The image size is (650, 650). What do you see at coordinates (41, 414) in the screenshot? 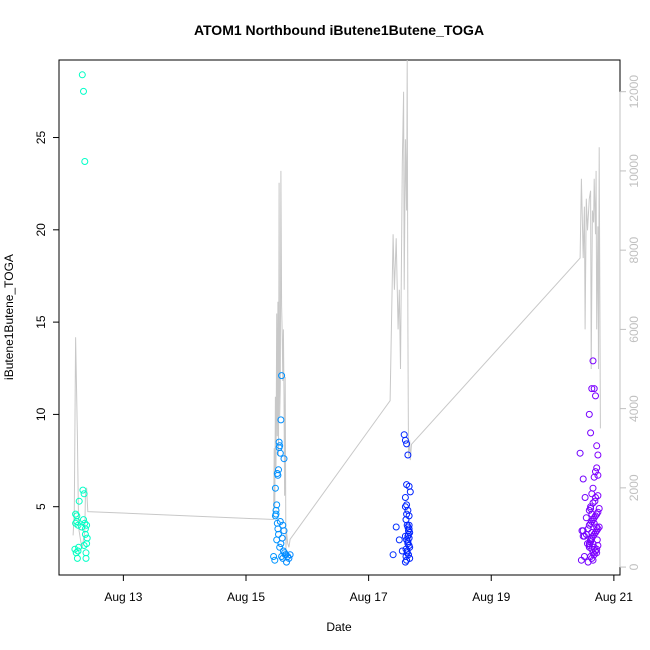
I see `y-tick-label: 10` at bounding box center [41, 414].